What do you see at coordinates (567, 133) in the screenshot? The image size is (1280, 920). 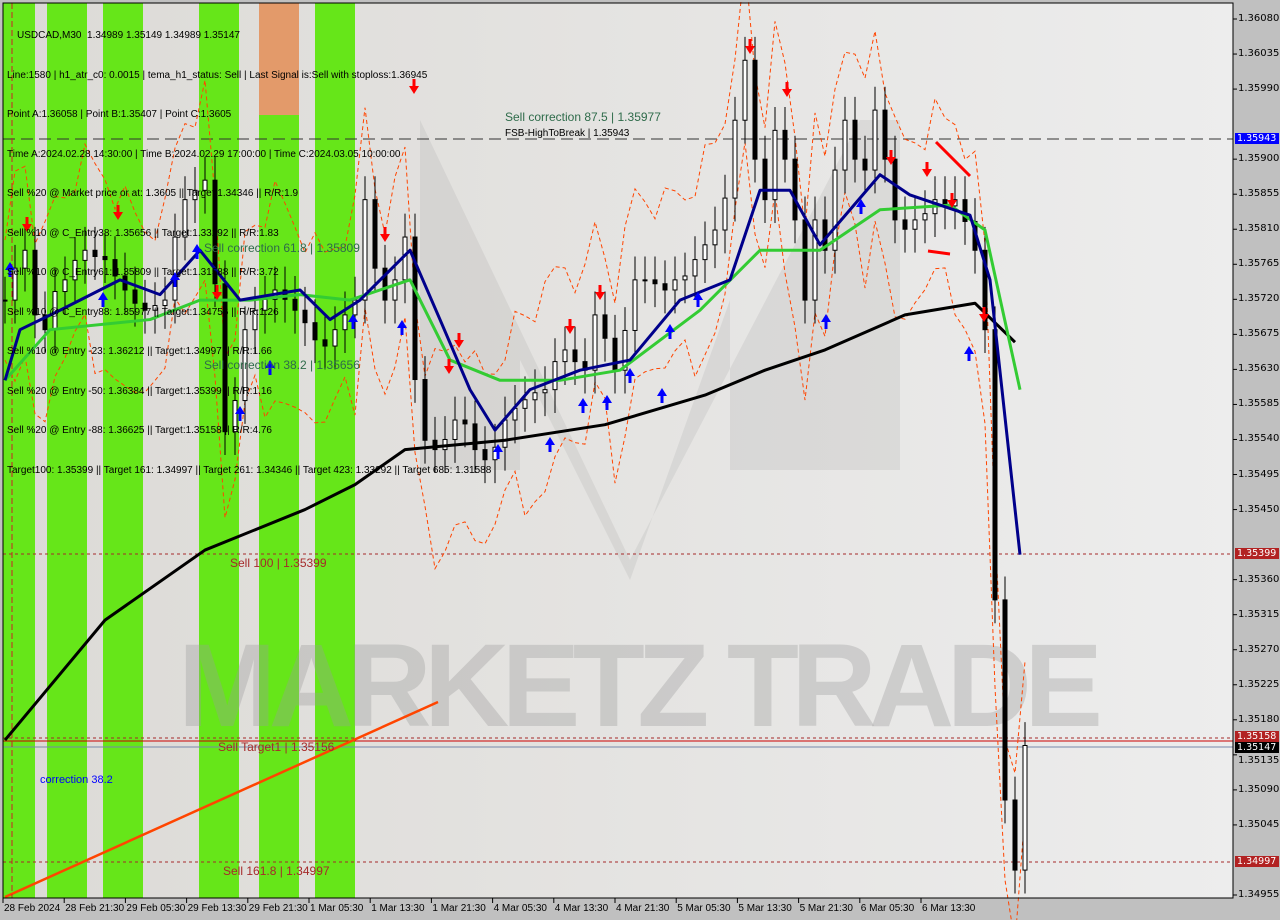 I see `fsb-label: FSB-HighToBreak | 1.35943` at bounding box center [567, 133].